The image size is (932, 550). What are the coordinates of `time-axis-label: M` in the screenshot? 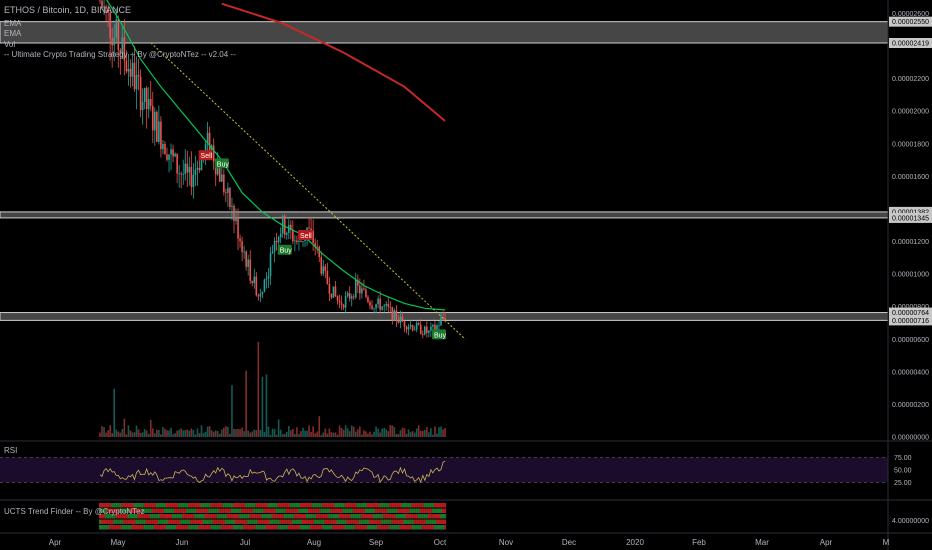 It's located at (886, 542).